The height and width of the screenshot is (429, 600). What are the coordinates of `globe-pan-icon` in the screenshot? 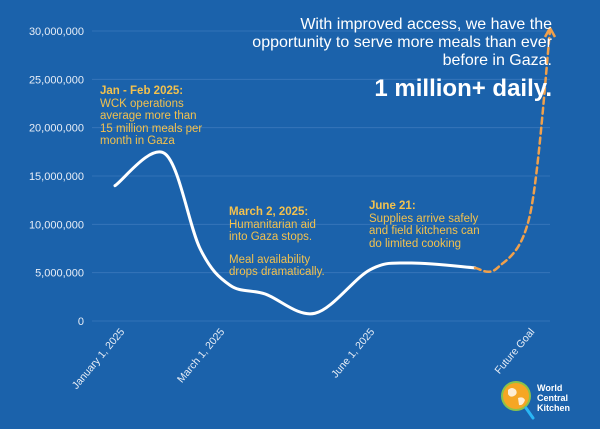 It's located at (518, 400).